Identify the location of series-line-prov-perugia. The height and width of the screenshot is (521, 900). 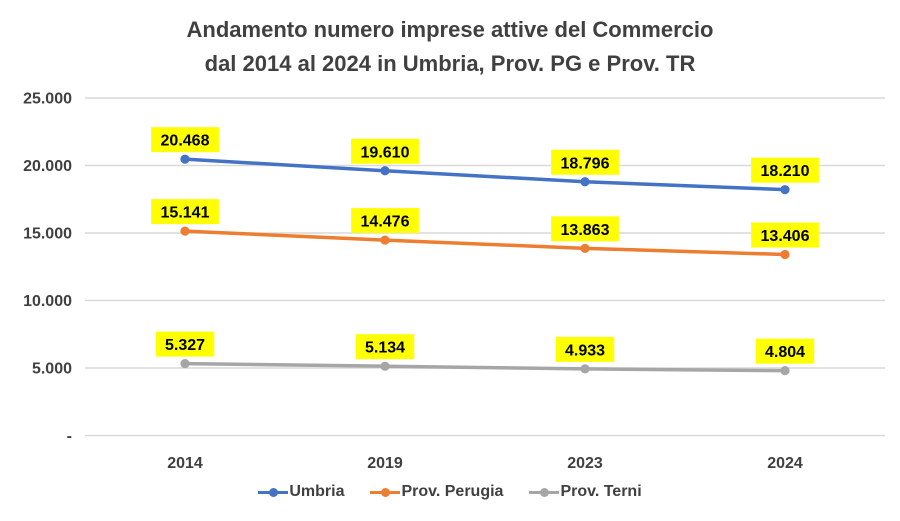
(485, 243).